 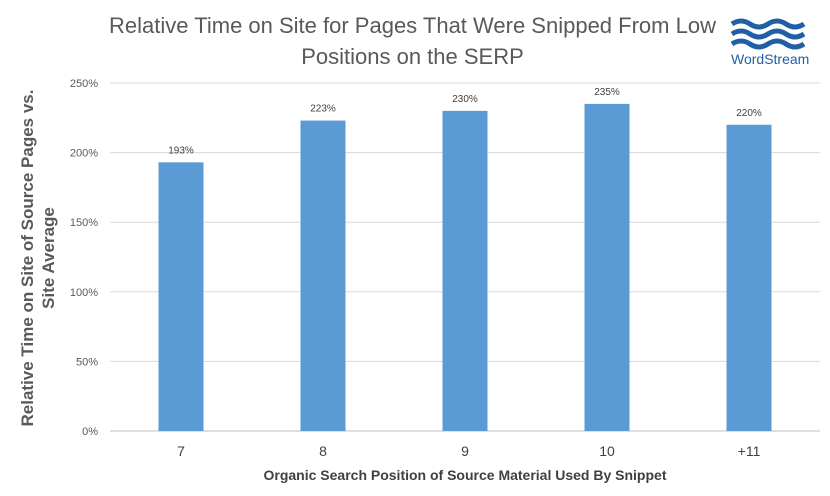 What do you see at coordinates (87, 362) in the screenshot?
I see `y-tick-label: 50%` at bounding box center [87, 362].